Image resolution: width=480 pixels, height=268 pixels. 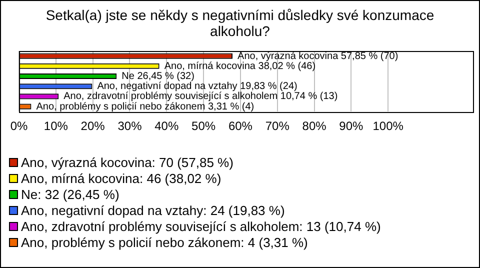 I want to click on category-label: Ne 26,45 % (32), so click(x=158, y=76).